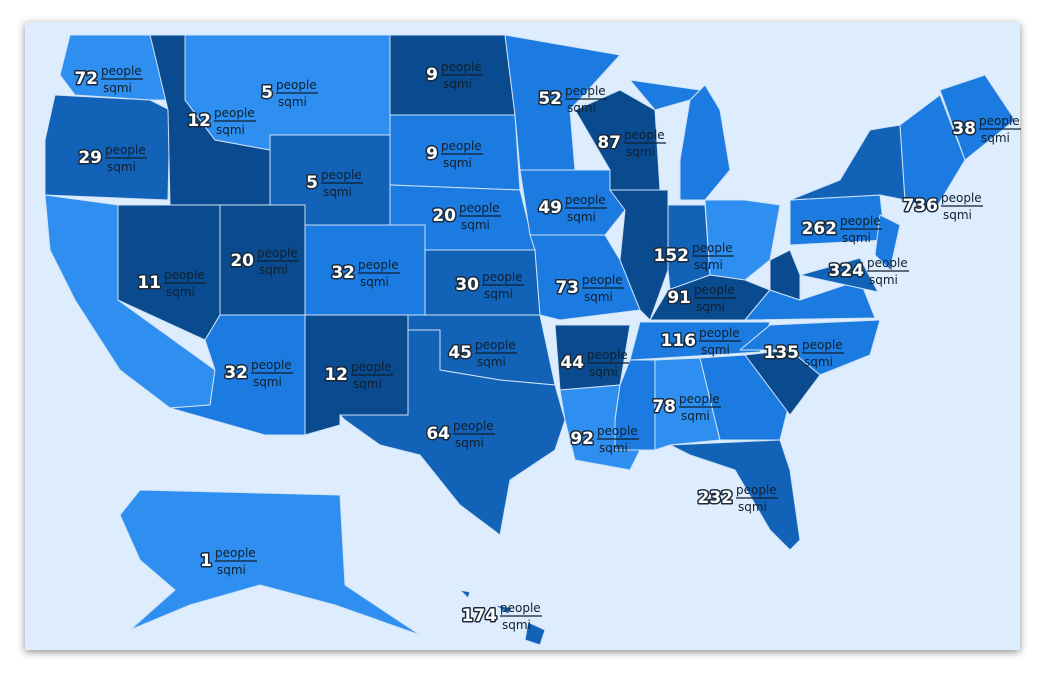 This screenshot has height=674, width=1043. Describe the element at coordinates (572, 363) in the screenshot. I see `density-value: 44` at that location.